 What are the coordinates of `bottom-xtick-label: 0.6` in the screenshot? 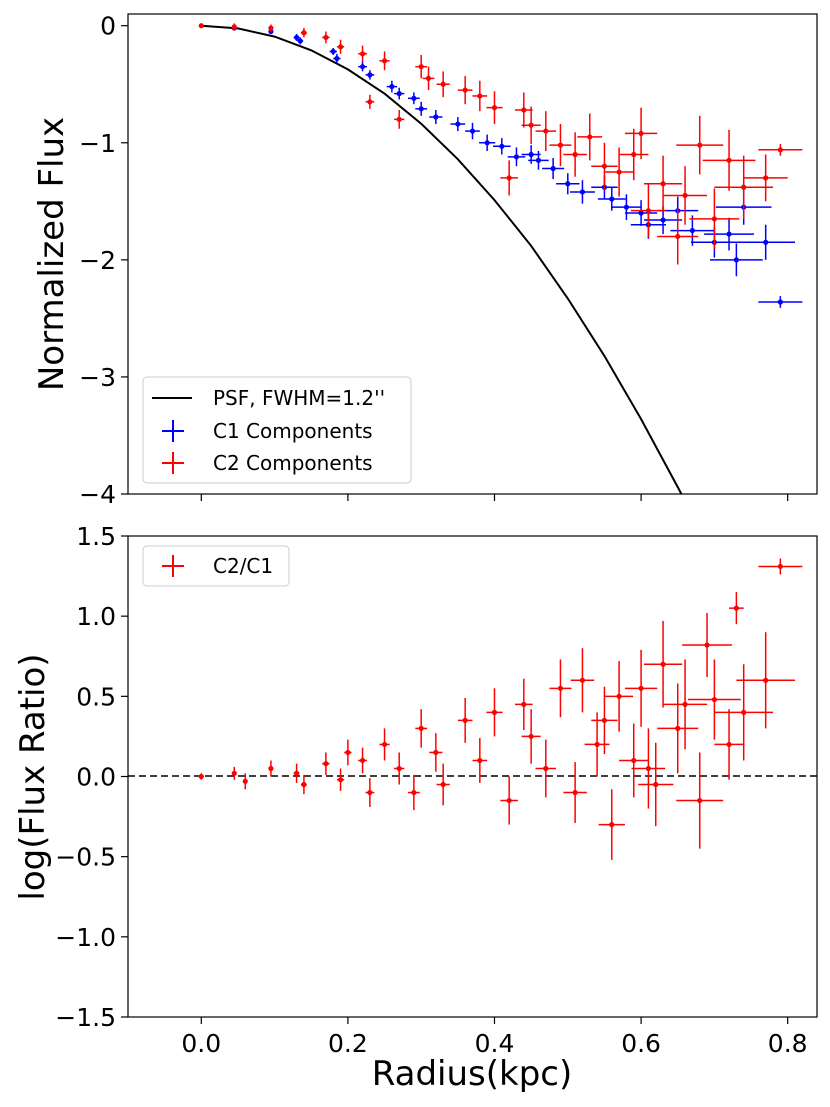 It's located at (641, 1043).